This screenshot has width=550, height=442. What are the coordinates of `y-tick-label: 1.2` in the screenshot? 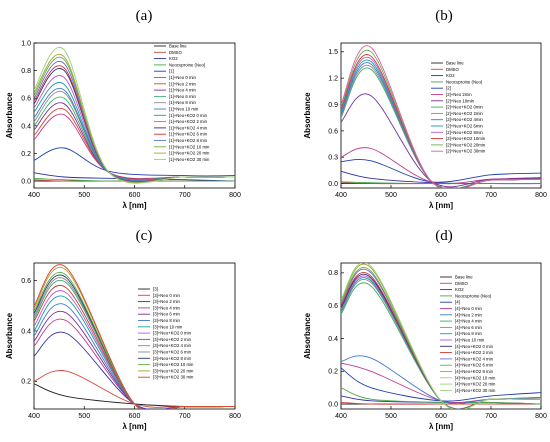 It's located at (333, 79).